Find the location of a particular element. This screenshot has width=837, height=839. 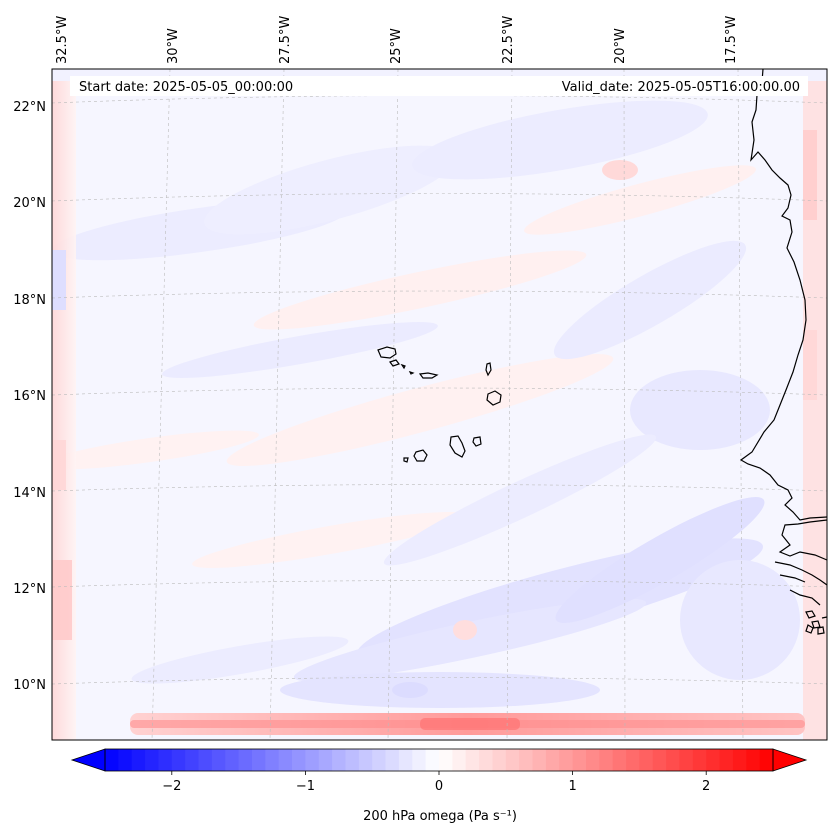

lat-label: 10°N is located at coordinates (29, 685).